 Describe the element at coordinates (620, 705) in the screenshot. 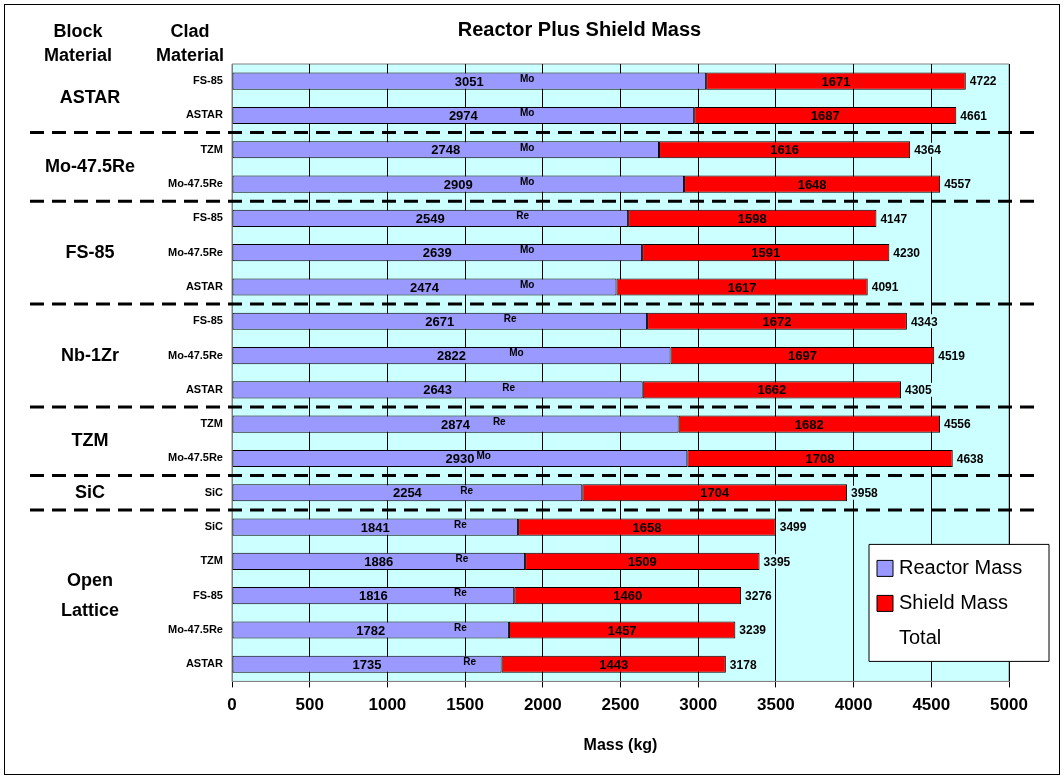

I see `x-tick-label: 2500` at that location.